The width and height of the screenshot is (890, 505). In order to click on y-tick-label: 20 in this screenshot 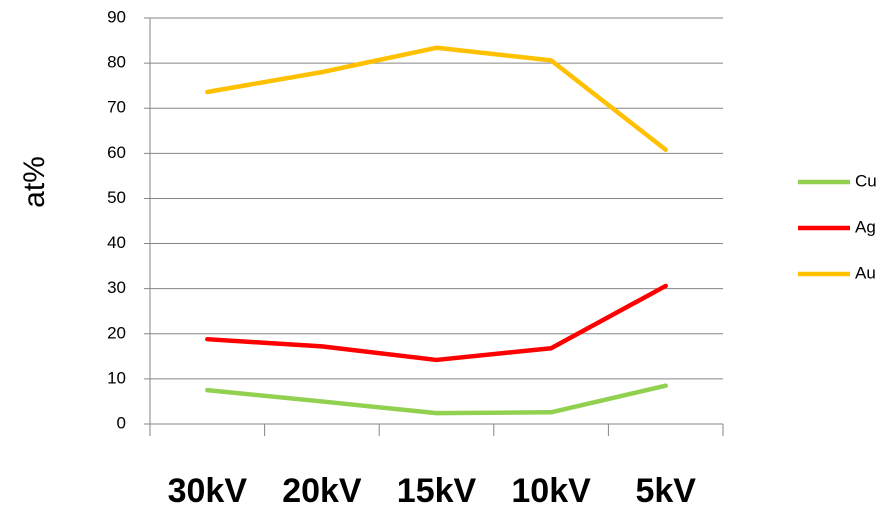, I will do `click(116, 332)`.